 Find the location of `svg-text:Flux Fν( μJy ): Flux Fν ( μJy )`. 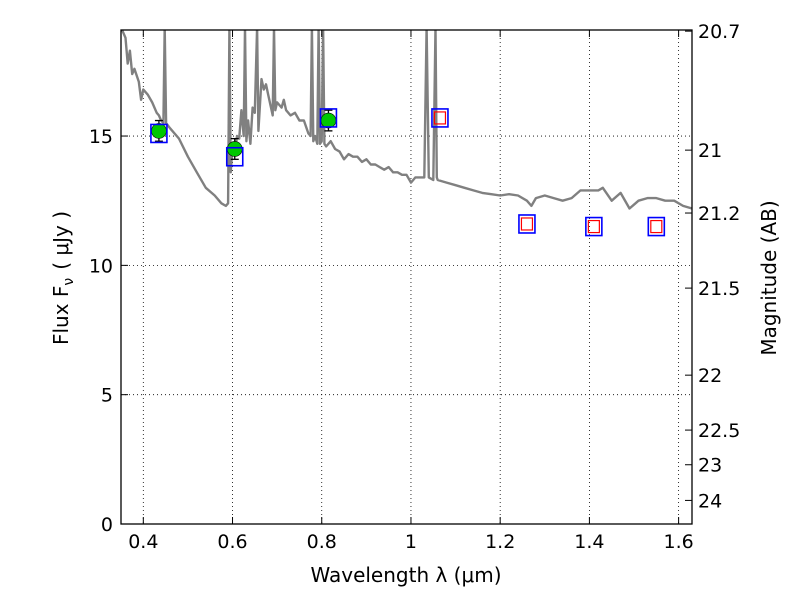

svg-text:Flux Fν( μJy ): Flux Fν ( μJy ) is located at coordinates (63, 278).